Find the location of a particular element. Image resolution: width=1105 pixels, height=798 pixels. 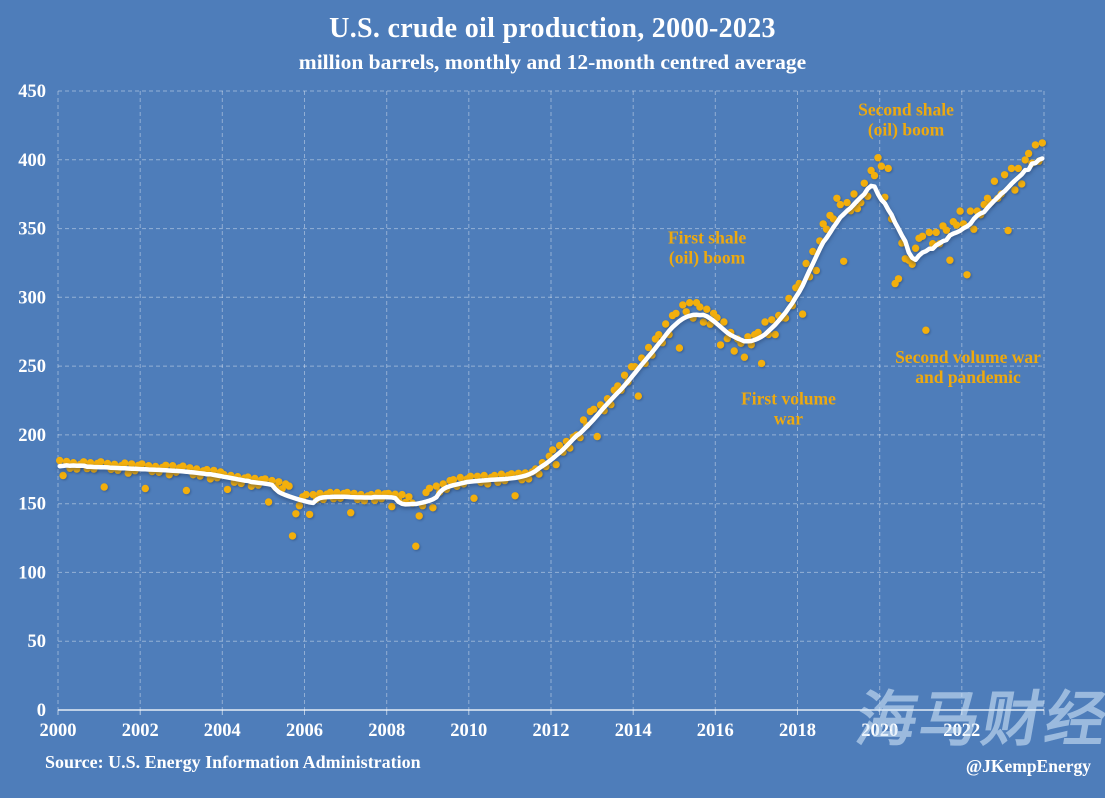

x-tick-label: 2014 is located at coordinates (633, 731).